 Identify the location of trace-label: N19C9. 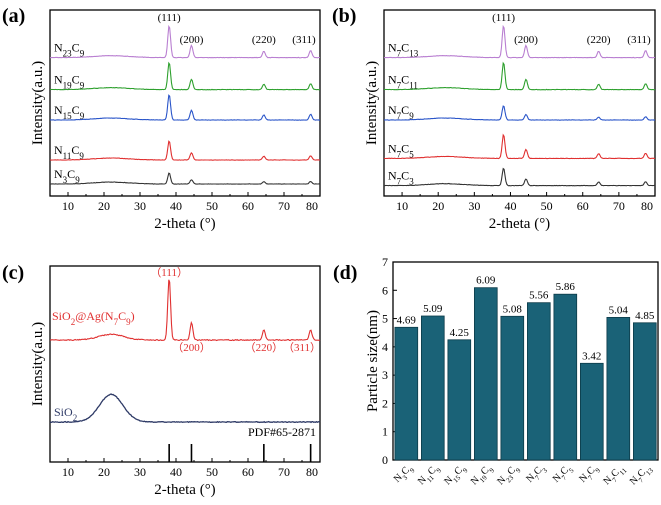
(69, 82).